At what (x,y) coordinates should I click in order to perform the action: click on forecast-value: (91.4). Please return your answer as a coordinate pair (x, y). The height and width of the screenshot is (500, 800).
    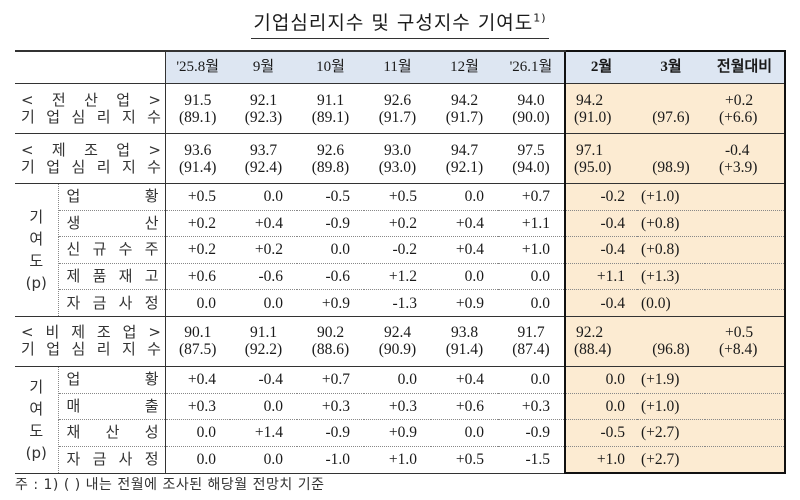
    Looking at the image, I should click on (198, 167).